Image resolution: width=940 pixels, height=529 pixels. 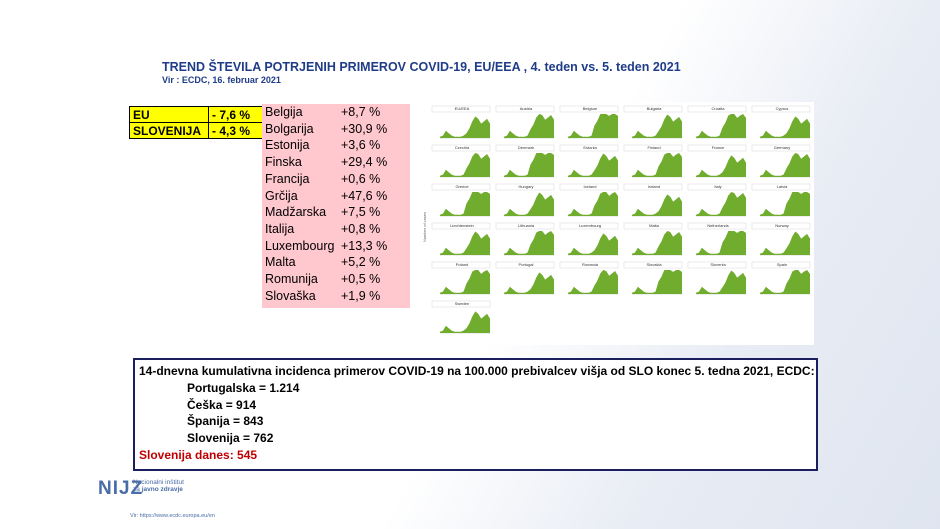 I want to click on summary-row: EU - 7,6 %, so click(x=197, y=114).